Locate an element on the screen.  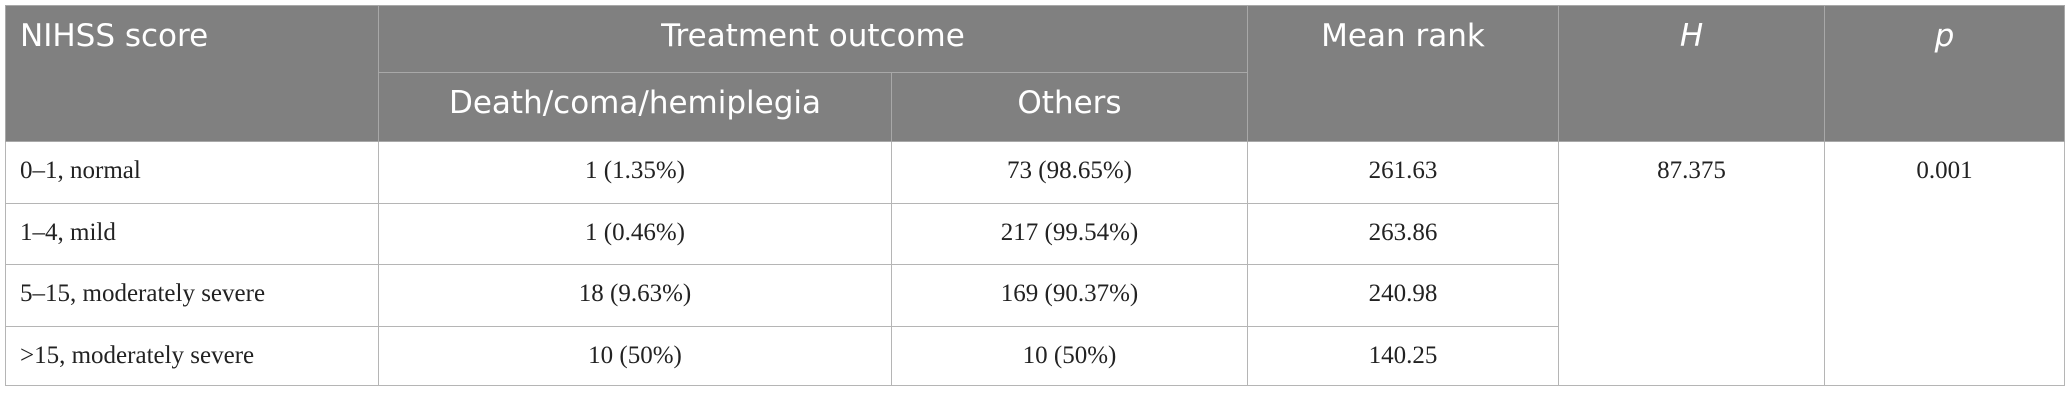
cell: 18 (9.63%) is located at coordinates (635, 295).